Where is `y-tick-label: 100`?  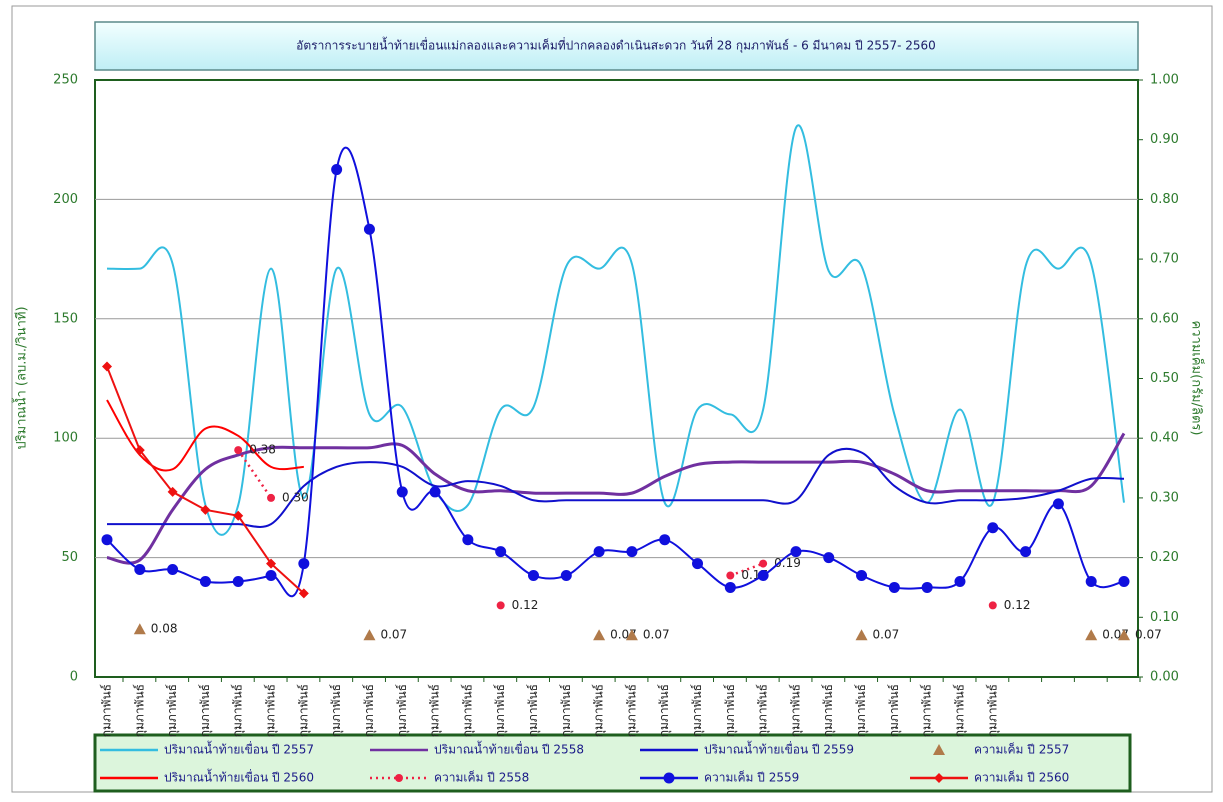
y-tick-label: 100 is located at coordinates (65, 438).